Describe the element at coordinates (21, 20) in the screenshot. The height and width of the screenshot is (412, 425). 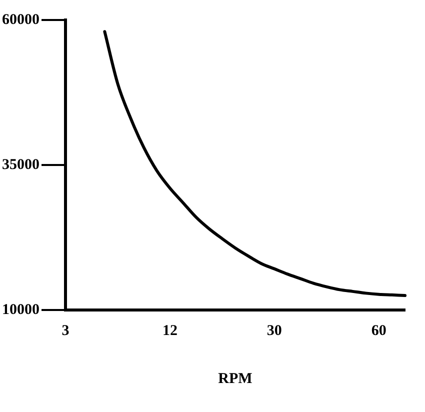
I see `y-tick-label: 60000` at that location.